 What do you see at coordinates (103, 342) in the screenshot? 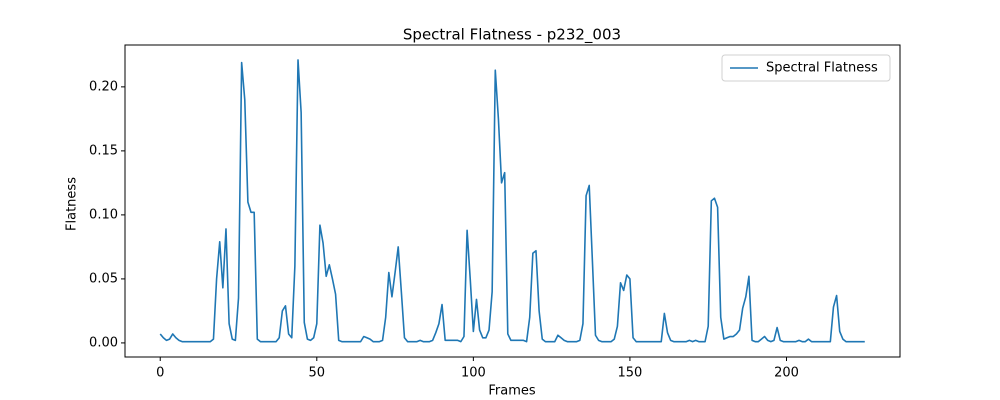
I see `y-tick-label: 0.00` at bounding box center [103, 342].